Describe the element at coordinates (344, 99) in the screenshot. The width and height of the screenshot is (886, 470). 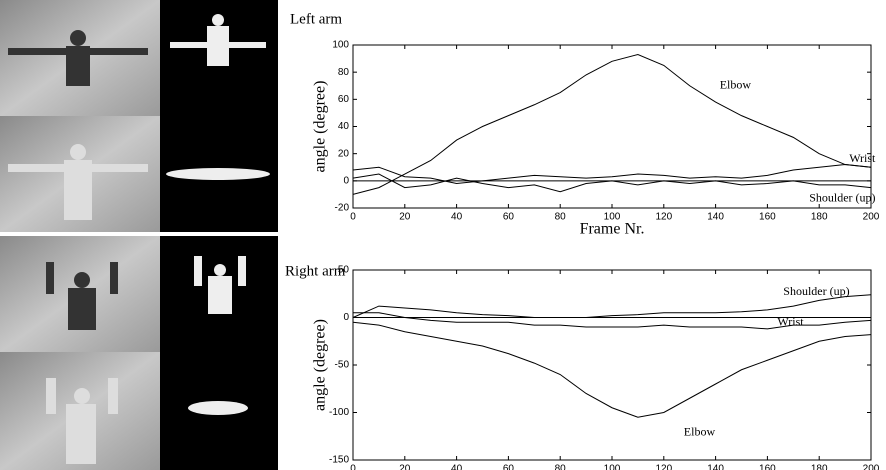
I see `y-tick-label: 60` at that location.